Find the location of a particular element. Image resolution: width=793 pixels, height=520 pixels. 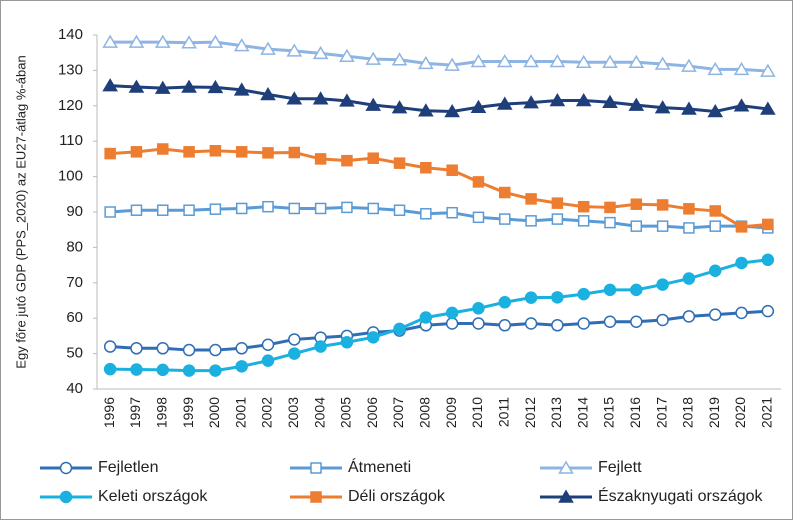

x-tick-label: 2008 is located at coordinates (425, 412).